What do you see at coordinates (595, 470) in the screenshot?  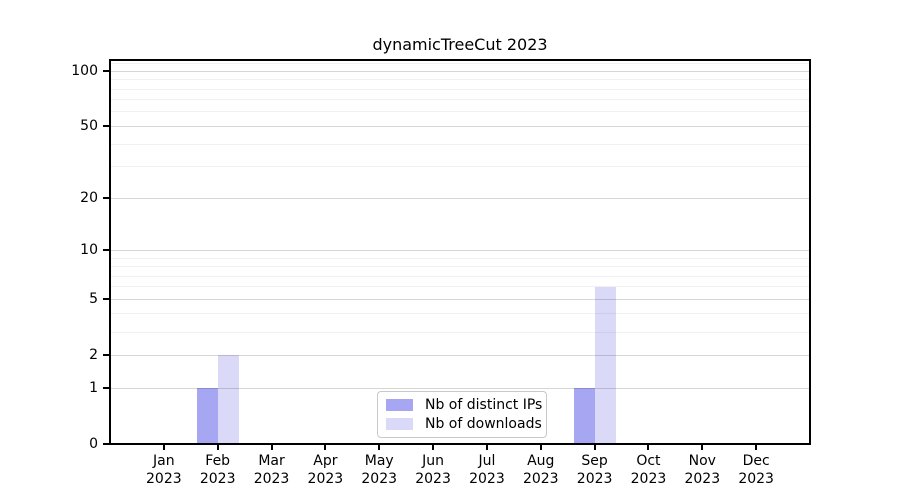 I see `x-tick-label: Sep 2023` at bounding box center [595, 470].